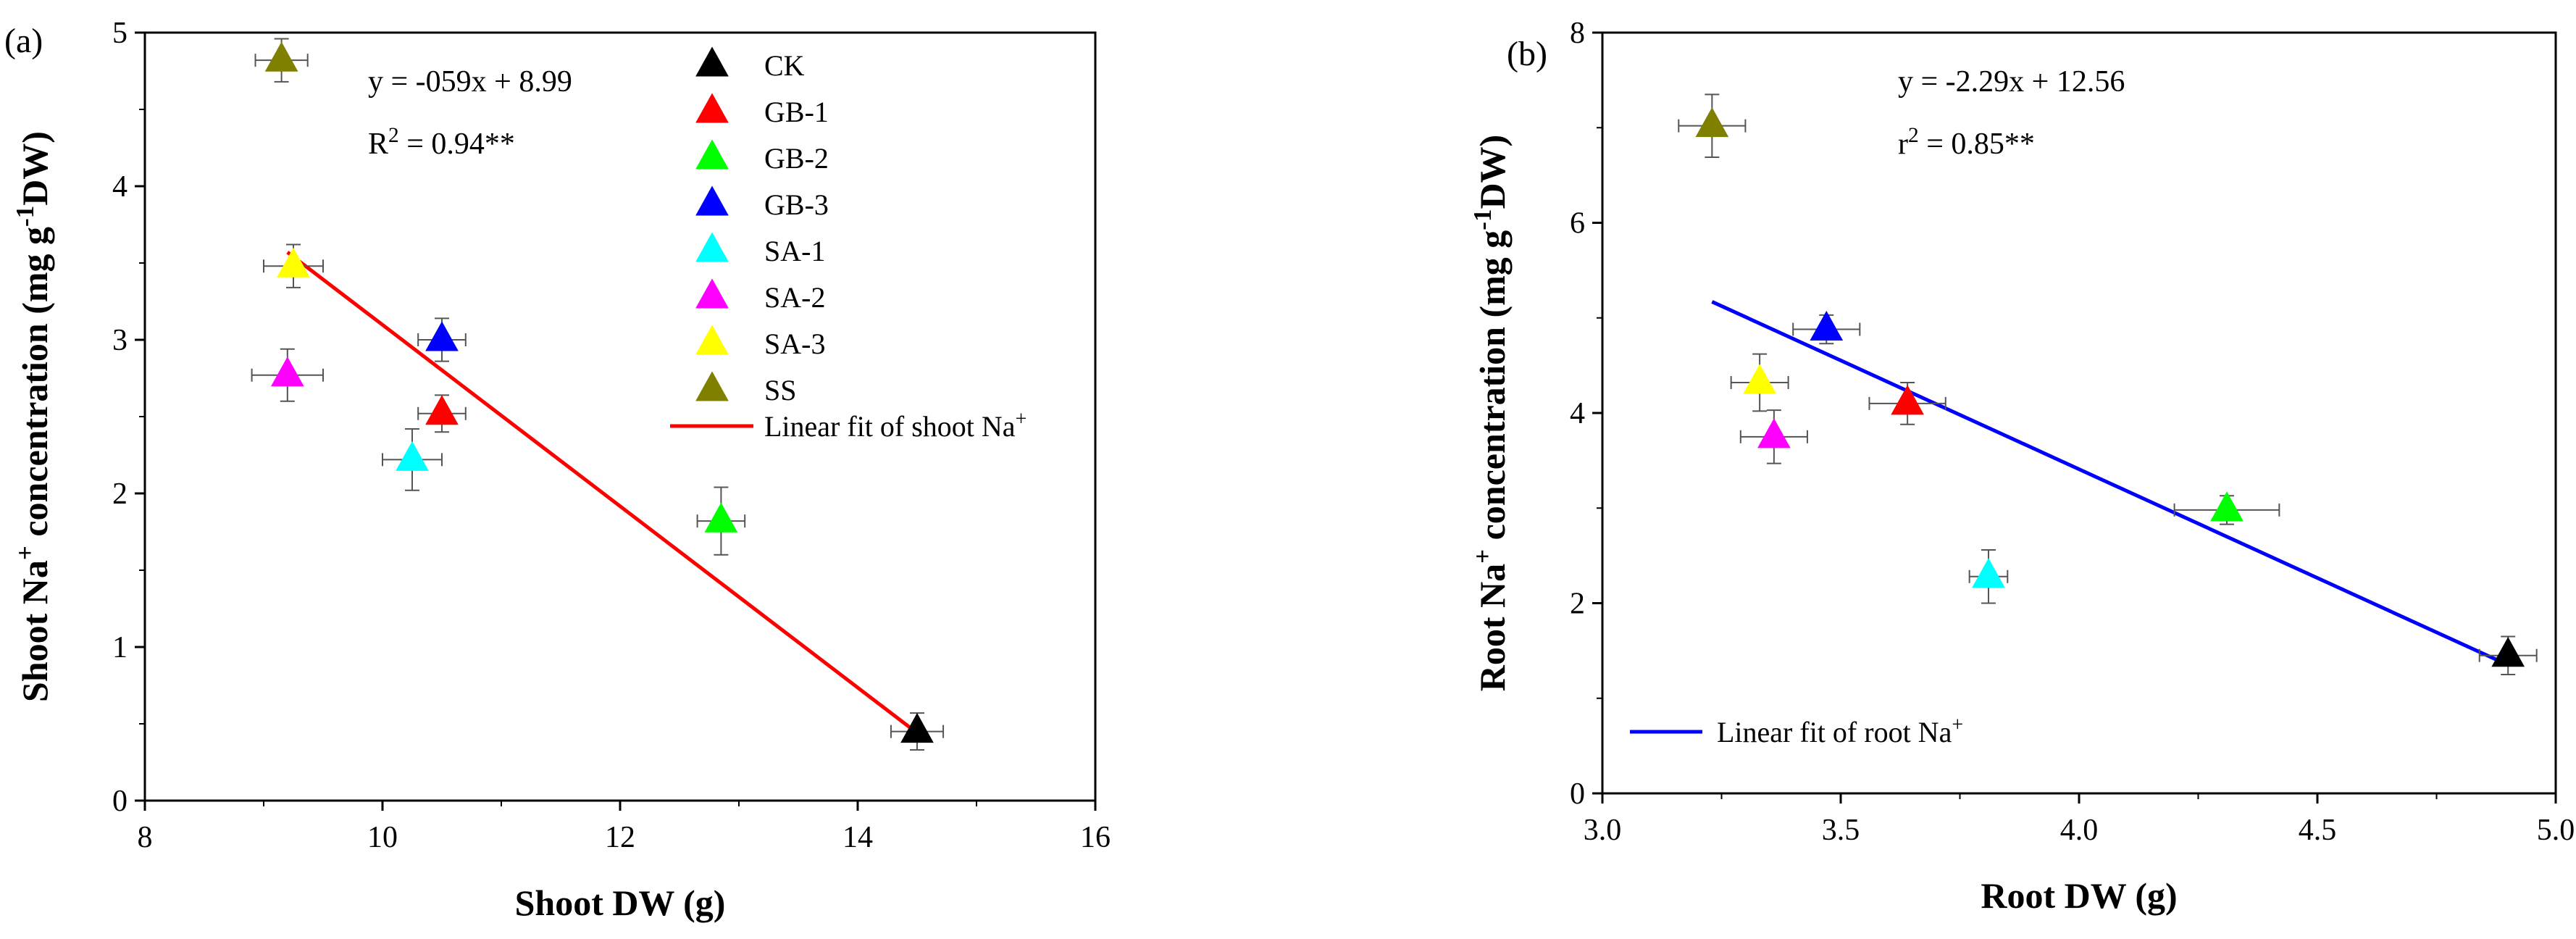 This screenshot has width=2576, height=939. I want to click on y-axis-label-part: Shoot Na, so click(34, 631).